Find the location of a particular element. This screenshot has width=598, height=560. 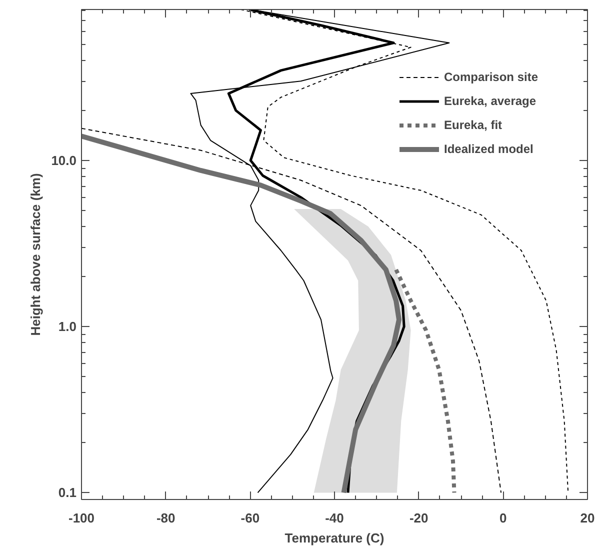

x-tick-label: -20 is located at coordinates (418, 518).